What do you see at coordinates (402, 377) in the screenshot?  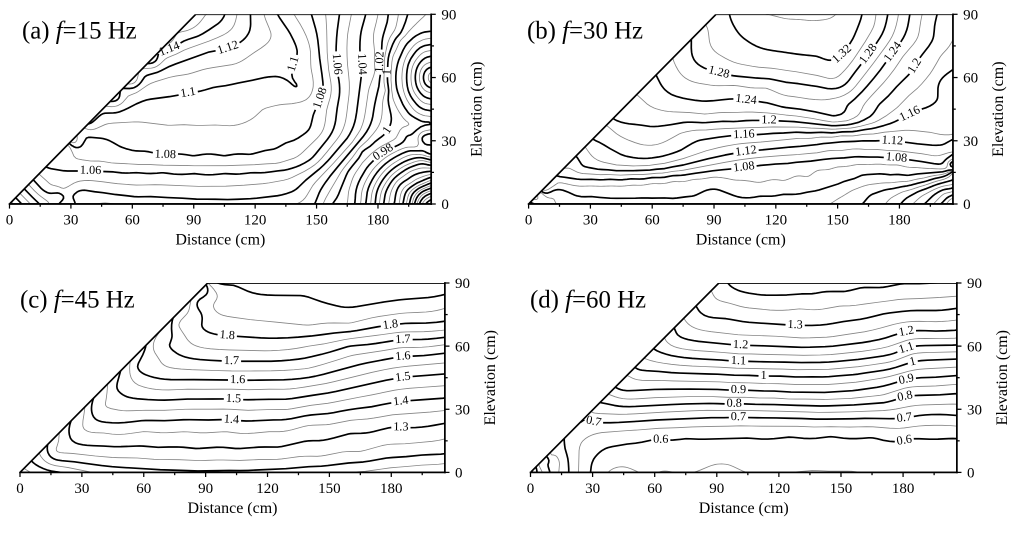 I see `svg-text: 1.5` at bounding box center [402, 377].